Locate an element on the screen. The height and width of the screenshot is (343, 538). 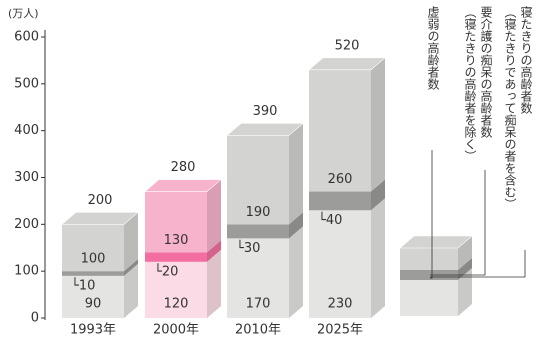
legend-label: 寝たきりの高齢者数 is located at coordinates (526, 60).